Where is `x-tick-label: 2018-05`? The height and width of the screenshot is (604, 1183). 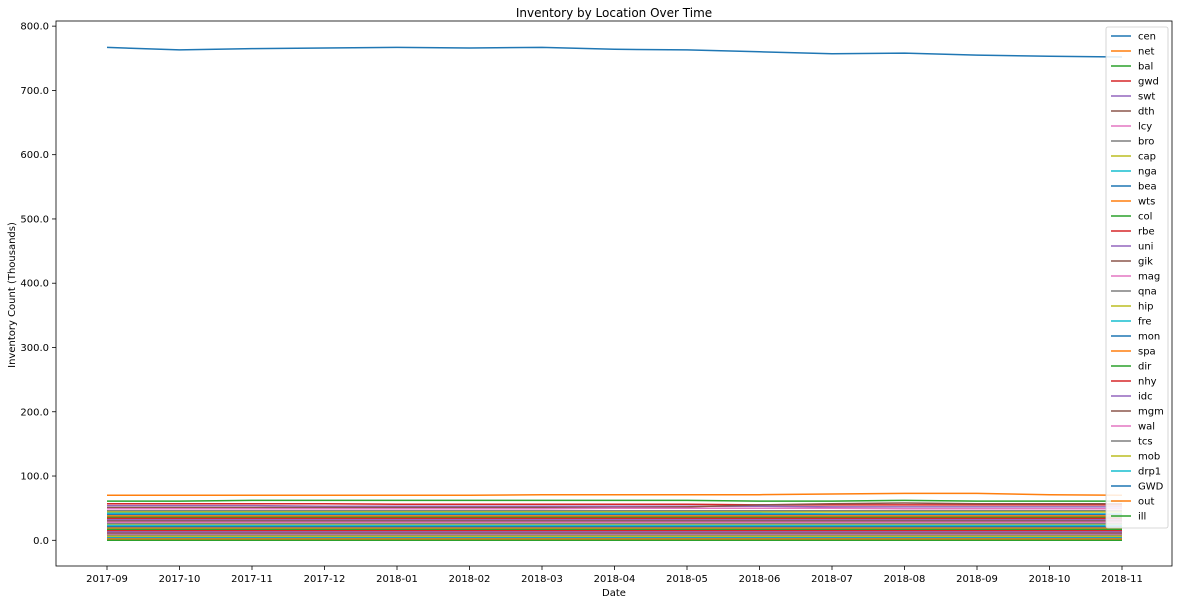
x-tick-label: 2018-05 is located at coordinates (687, 579).